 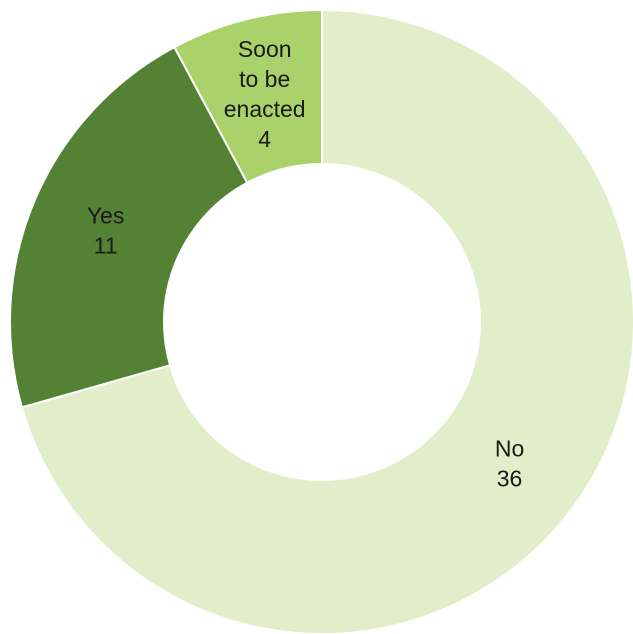 What do you see at coordinates (106, 245) in the screenshot?
I see `slice-value: 11` at bounding box center [106, 245].